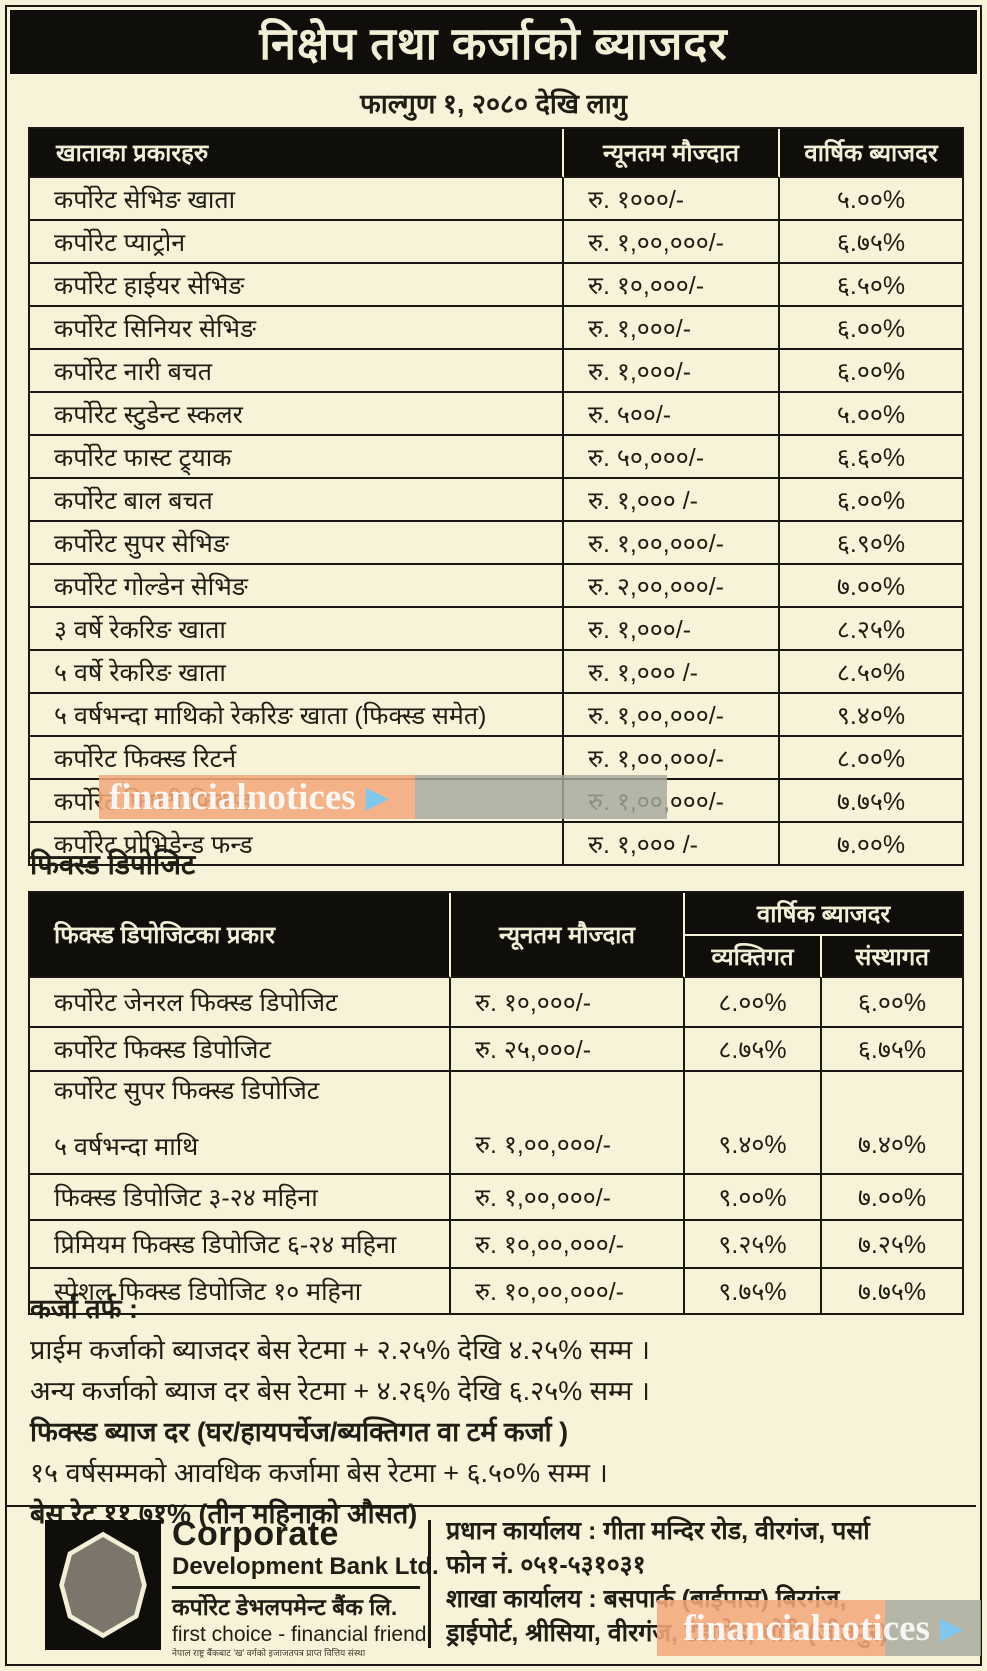  I want to click on account-type: कर्पोरेट गोल्डेन सेभिङ, so click(297, 586).